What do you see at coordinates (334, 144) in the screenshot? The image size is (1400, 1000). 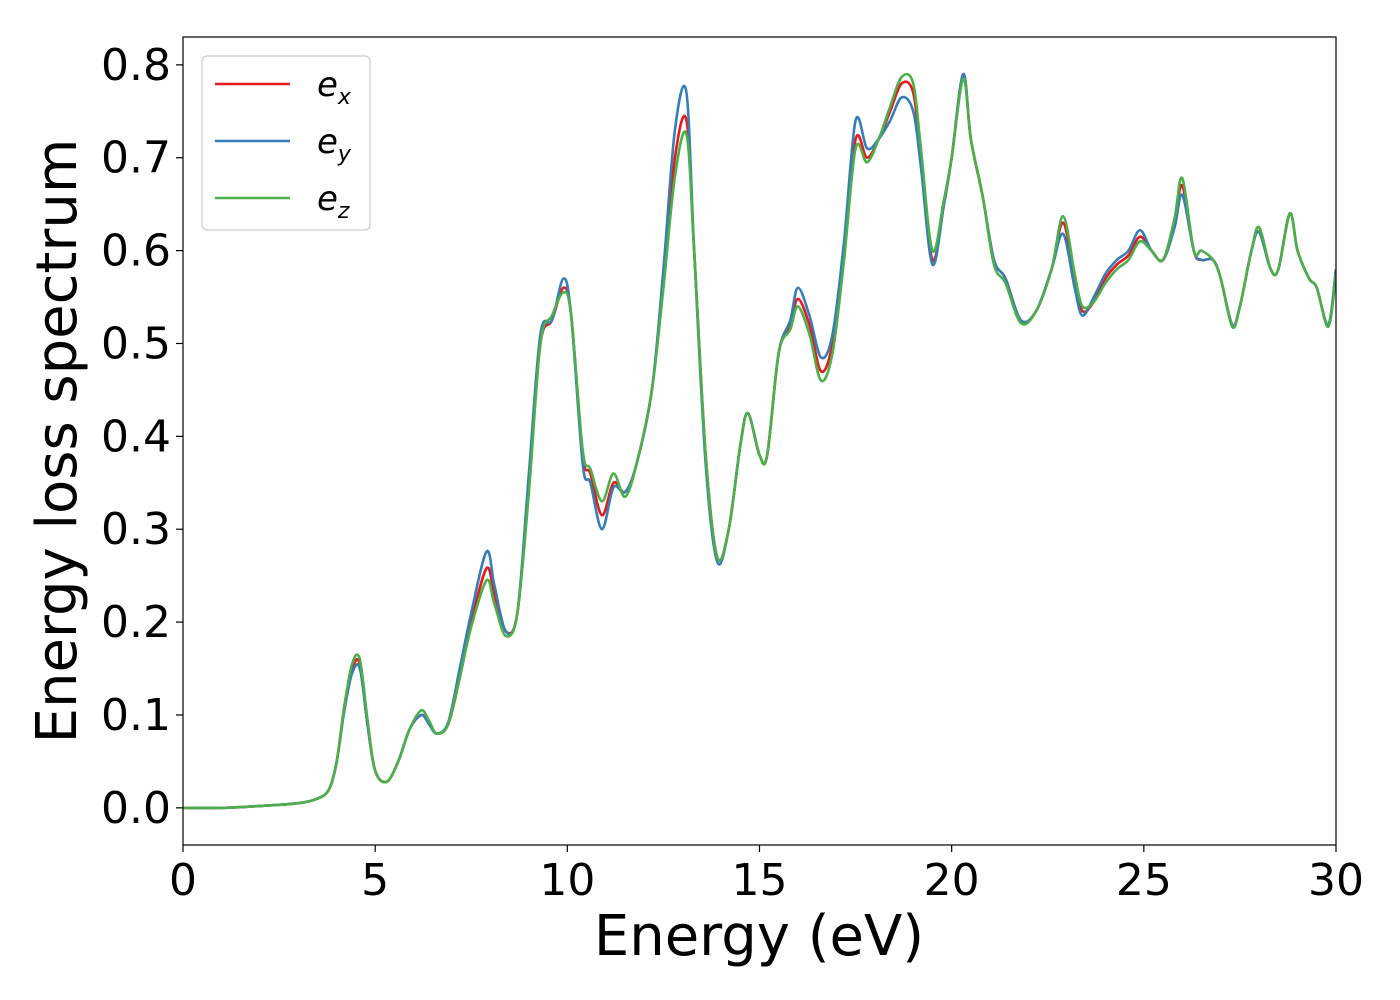 I see `legend-label-y: ey` at bounding box center [334, 144].